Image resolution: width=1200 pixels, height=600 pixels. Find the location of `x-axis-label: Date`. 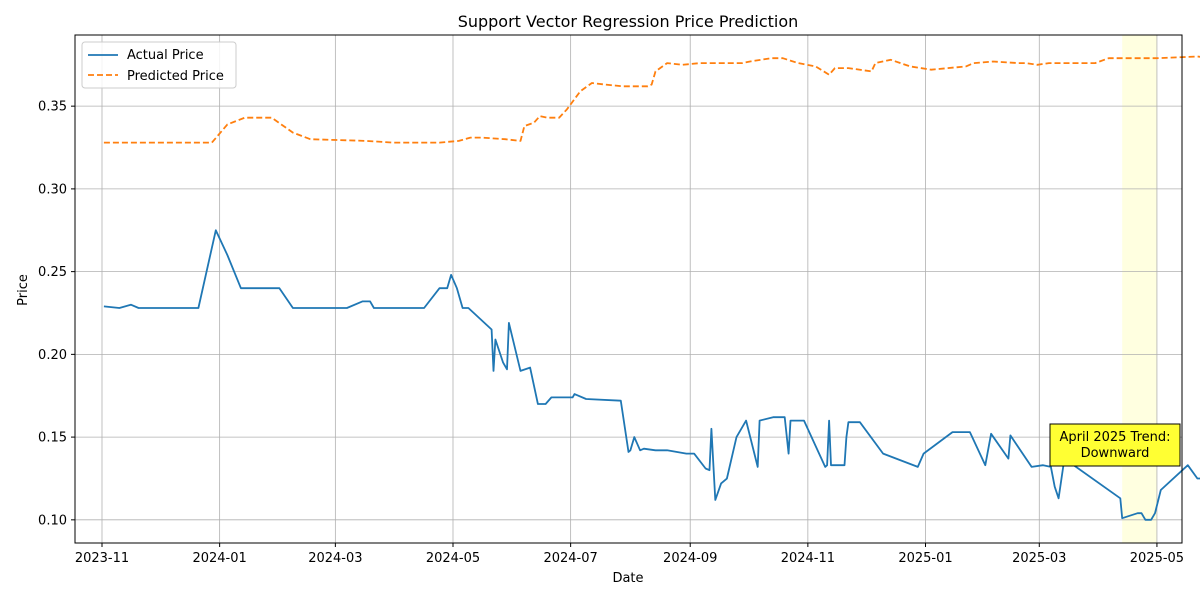

x-axis-label: Date is located at coordinates (627, 578).